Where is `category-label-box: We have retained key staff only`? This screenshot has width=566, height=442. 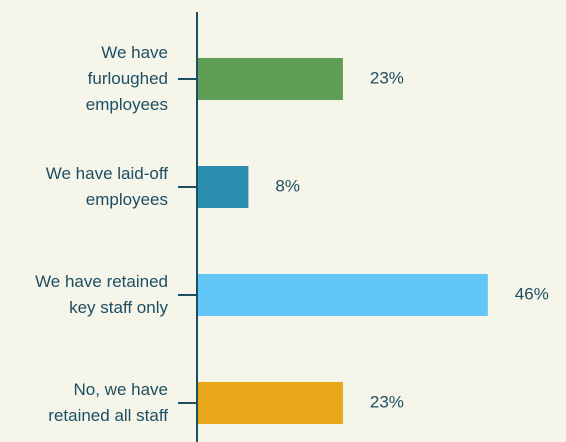 category-label-box: We have retained key staff only is located at coordinates (84, 295).